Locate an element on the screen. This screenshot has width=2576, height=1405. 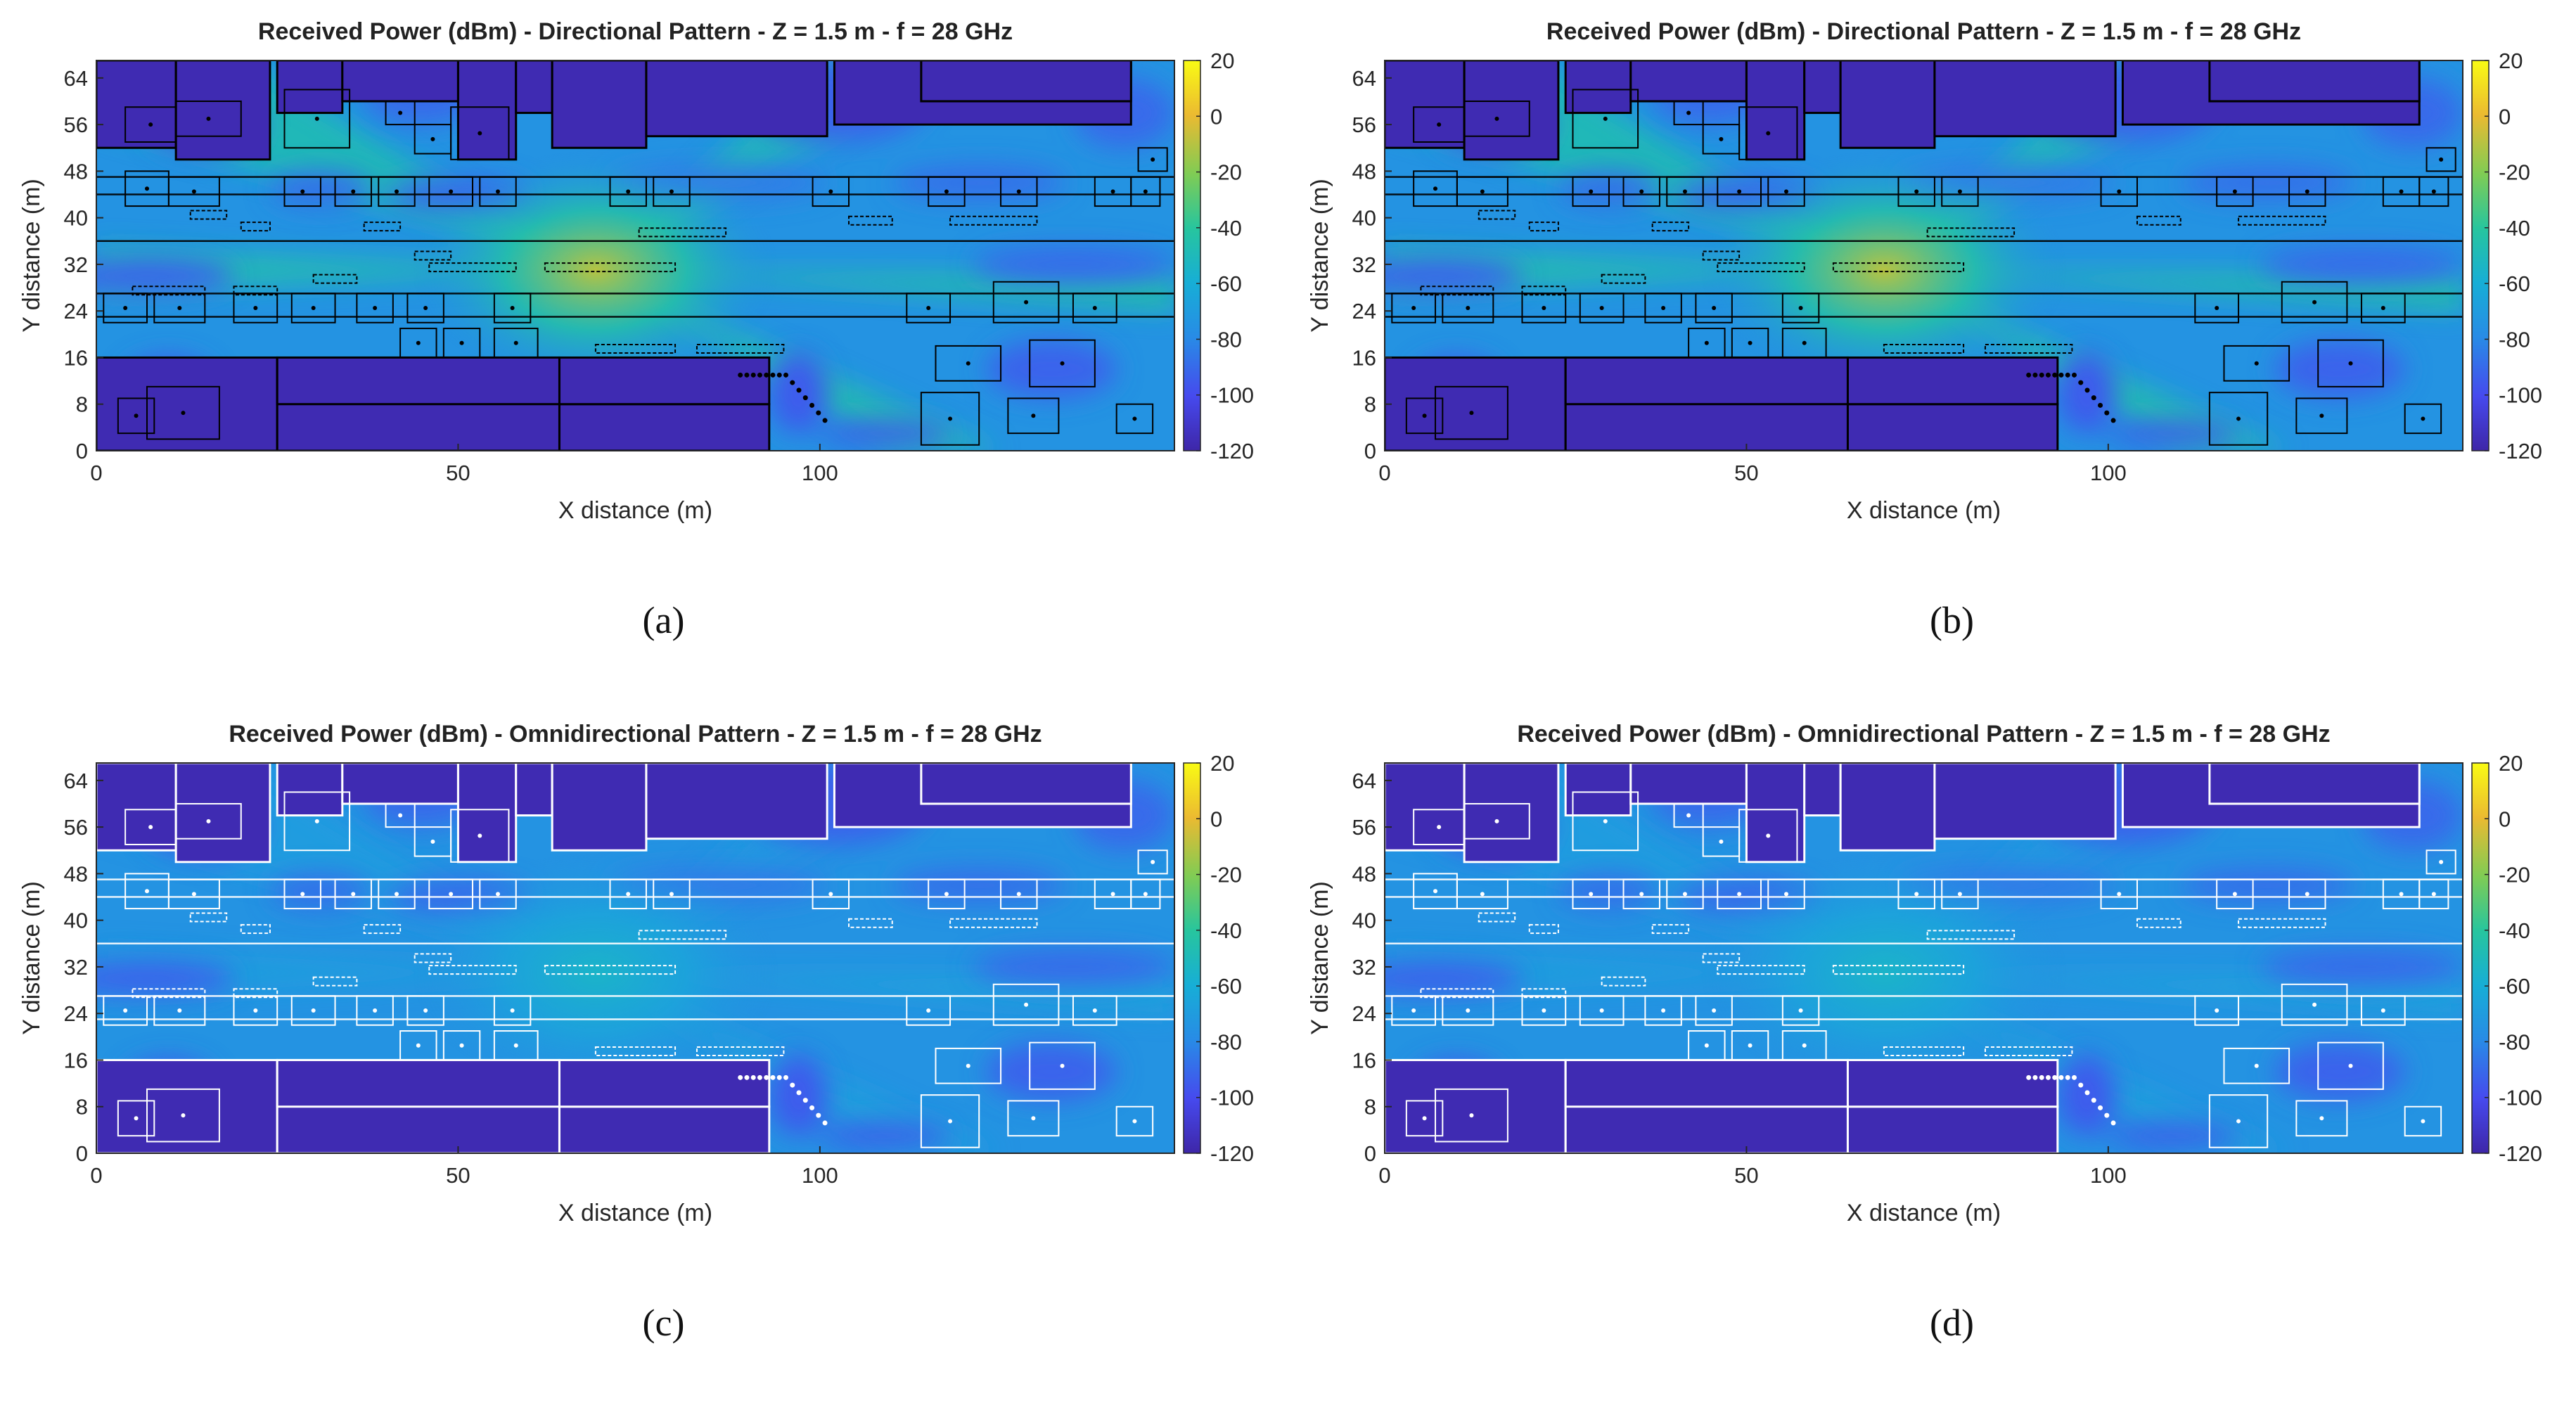
colorbar-tick-label: -120 is located at coordinates (2520, 451).